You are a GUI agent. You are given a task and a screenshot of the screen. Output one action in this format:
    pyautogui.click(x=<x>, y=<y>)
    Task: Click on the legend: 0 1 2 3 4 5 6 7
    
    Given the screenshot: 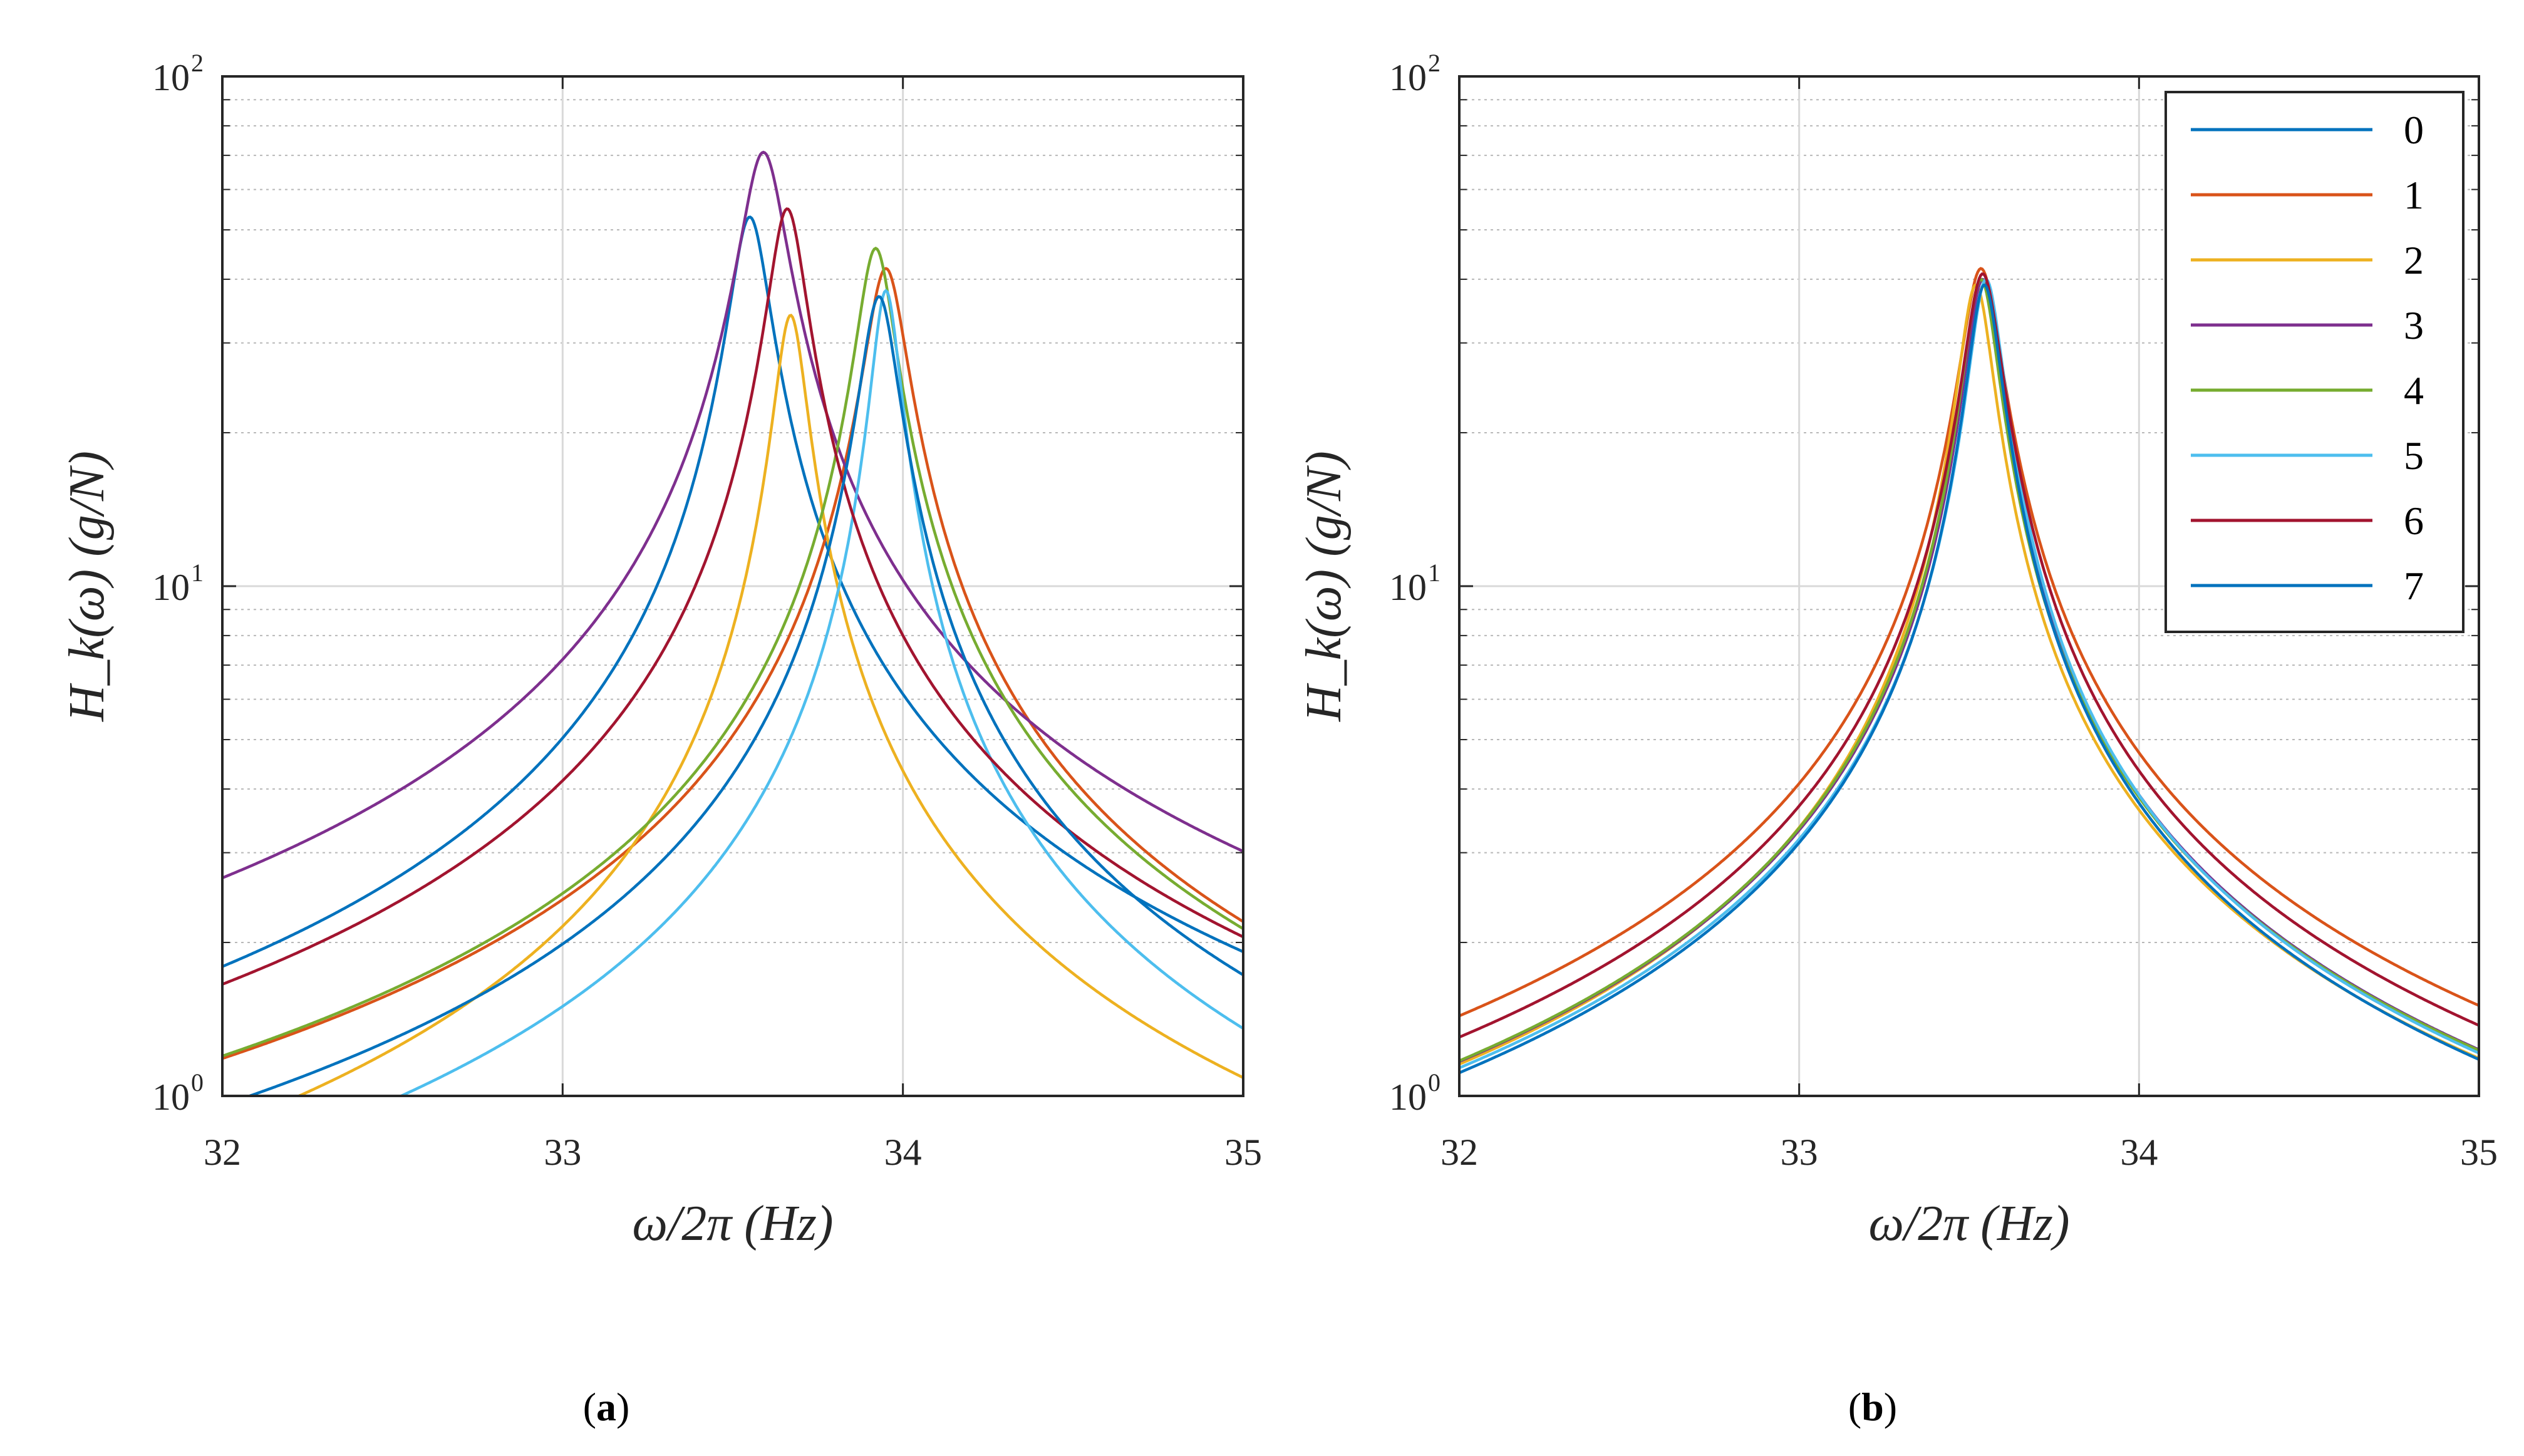 What is the action you would take?
    pyautogui.click(x=2315, y=362)
    